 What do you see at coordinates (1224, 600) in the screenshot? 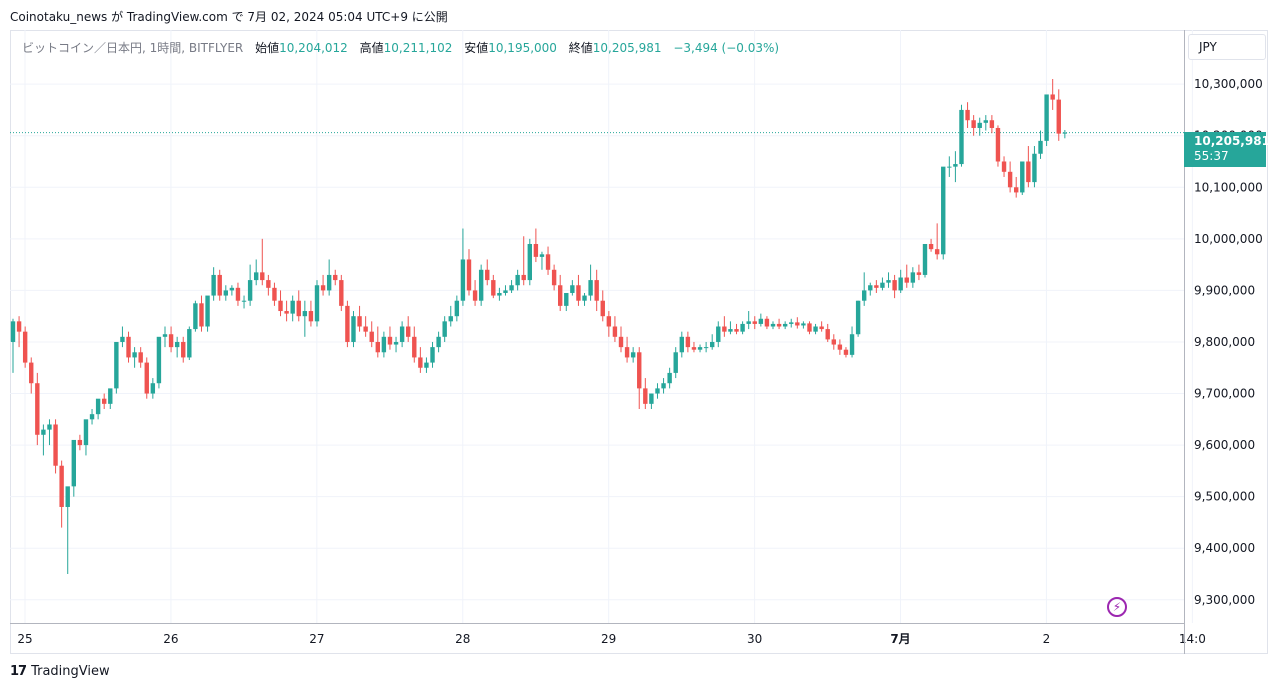
I see `y-tick-label: 9,300,000` at bounding box center [1224, 600].